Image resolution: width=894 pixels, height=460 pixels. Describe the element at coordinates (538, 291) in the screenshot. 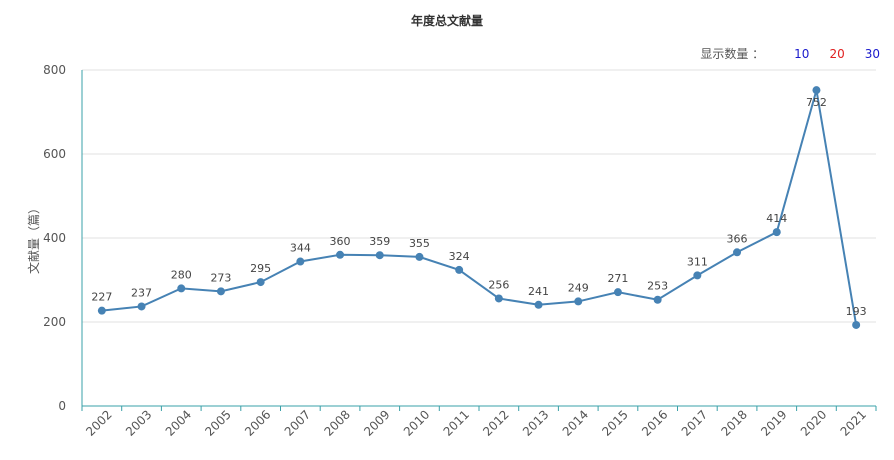

I see `data-label: 241` at that location.